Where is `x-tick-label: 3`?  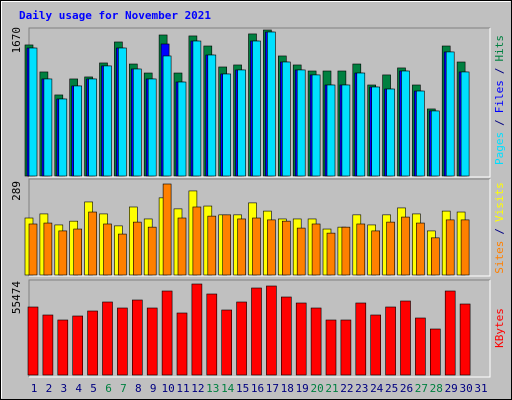 x-tick-label: 3 is located at coordinates (63, 388).